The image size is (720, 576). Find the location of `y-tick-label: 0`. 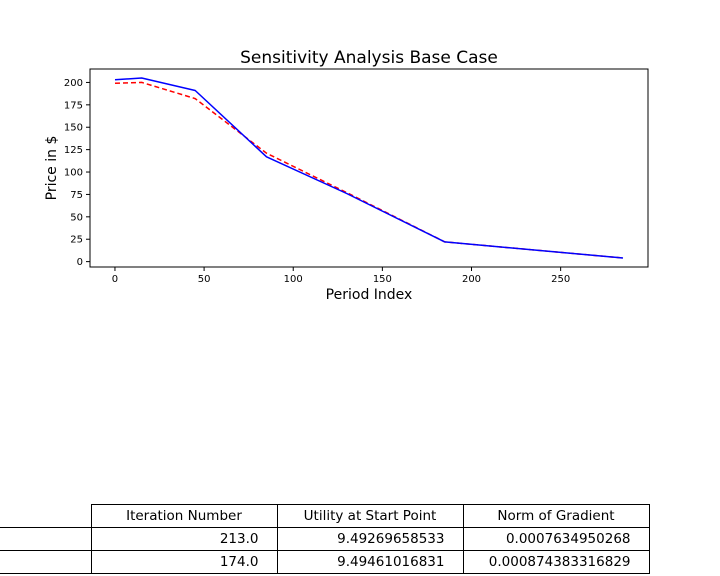

y-tick-label: 0 is located at coordinates (80, 262).